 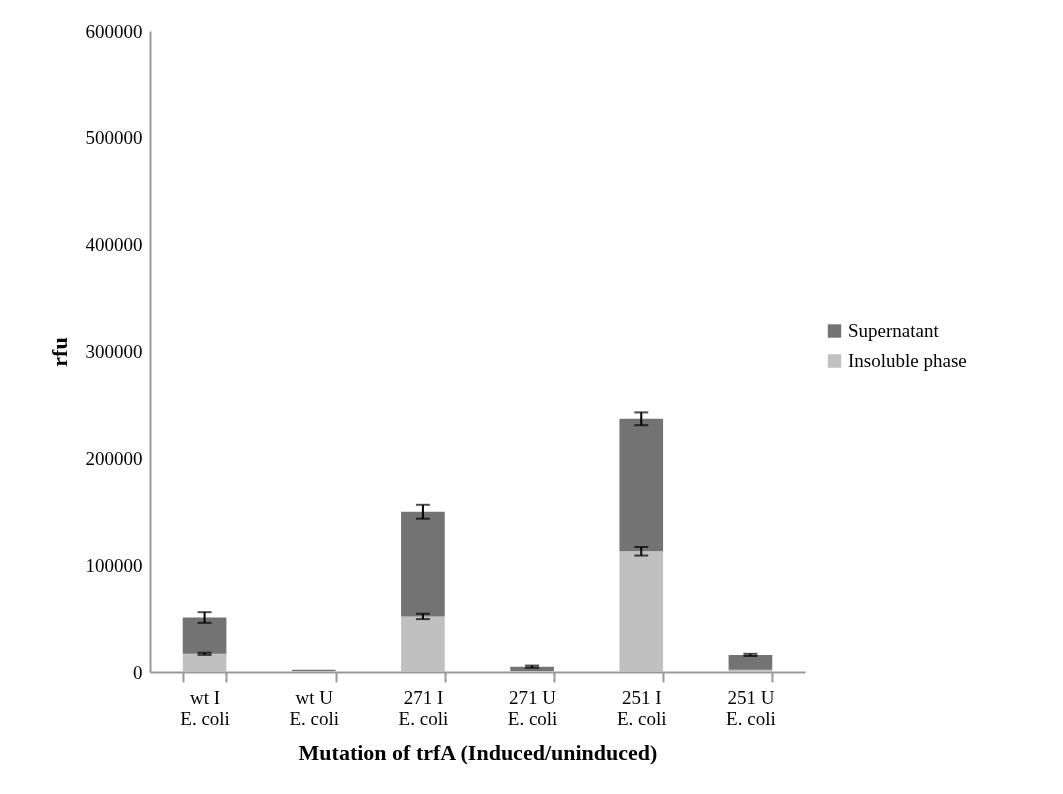 I want to click on x-tick-label: wt U E. coli, so click(x=314, y=707).